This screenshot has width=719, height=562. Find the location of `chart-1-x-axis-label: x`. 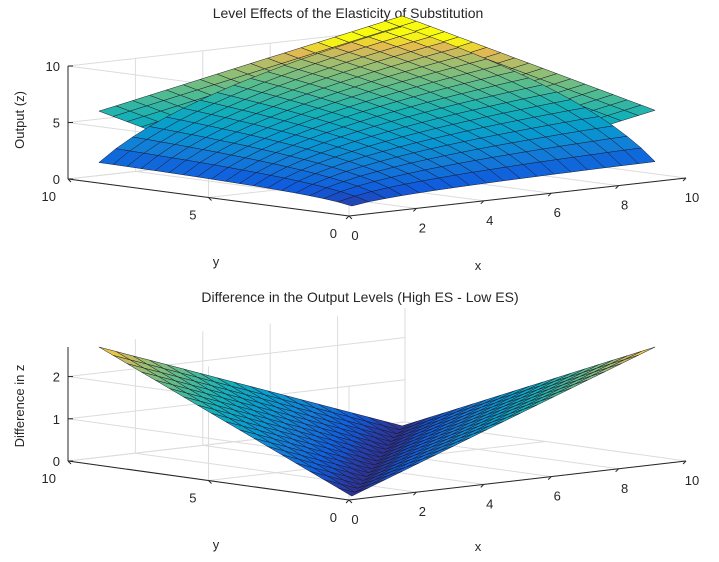

chart-1-x-axis-label: x is located at coordinates (478, 265).